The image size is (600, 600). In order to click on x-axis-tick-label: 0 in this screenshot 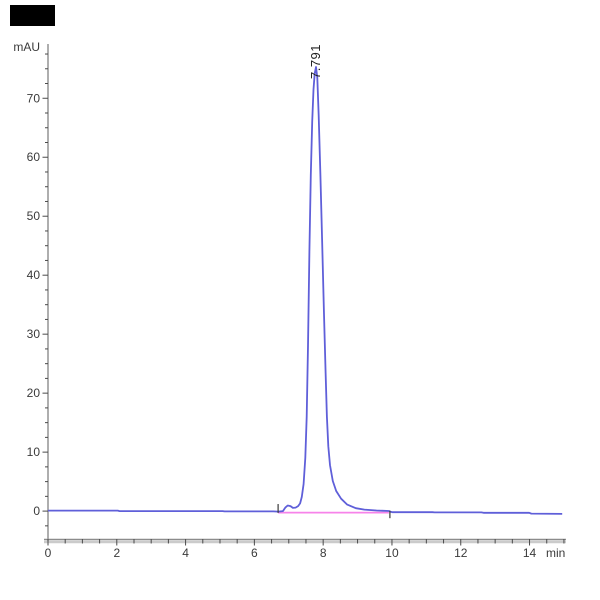, I will do `click(48, 553)`.